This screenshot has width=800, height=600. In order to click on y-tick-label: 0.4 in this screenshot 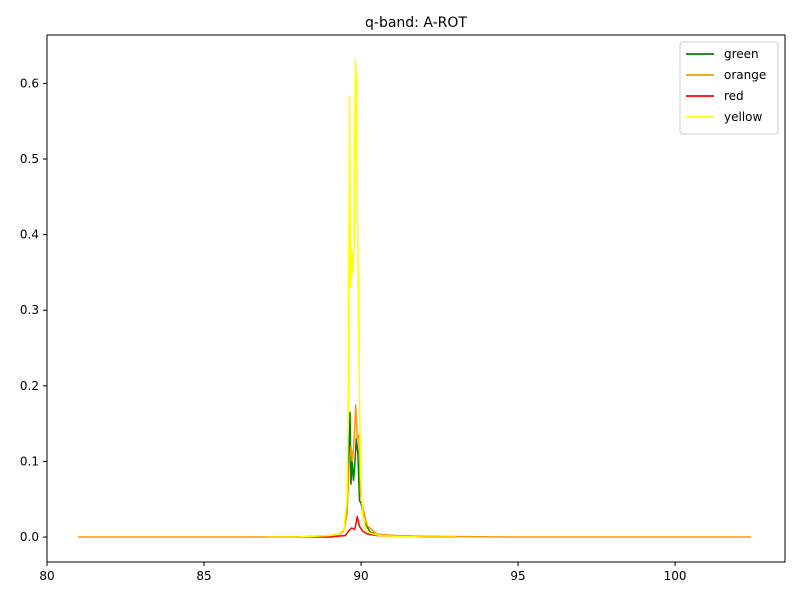, I will do `click(29, 235)`.